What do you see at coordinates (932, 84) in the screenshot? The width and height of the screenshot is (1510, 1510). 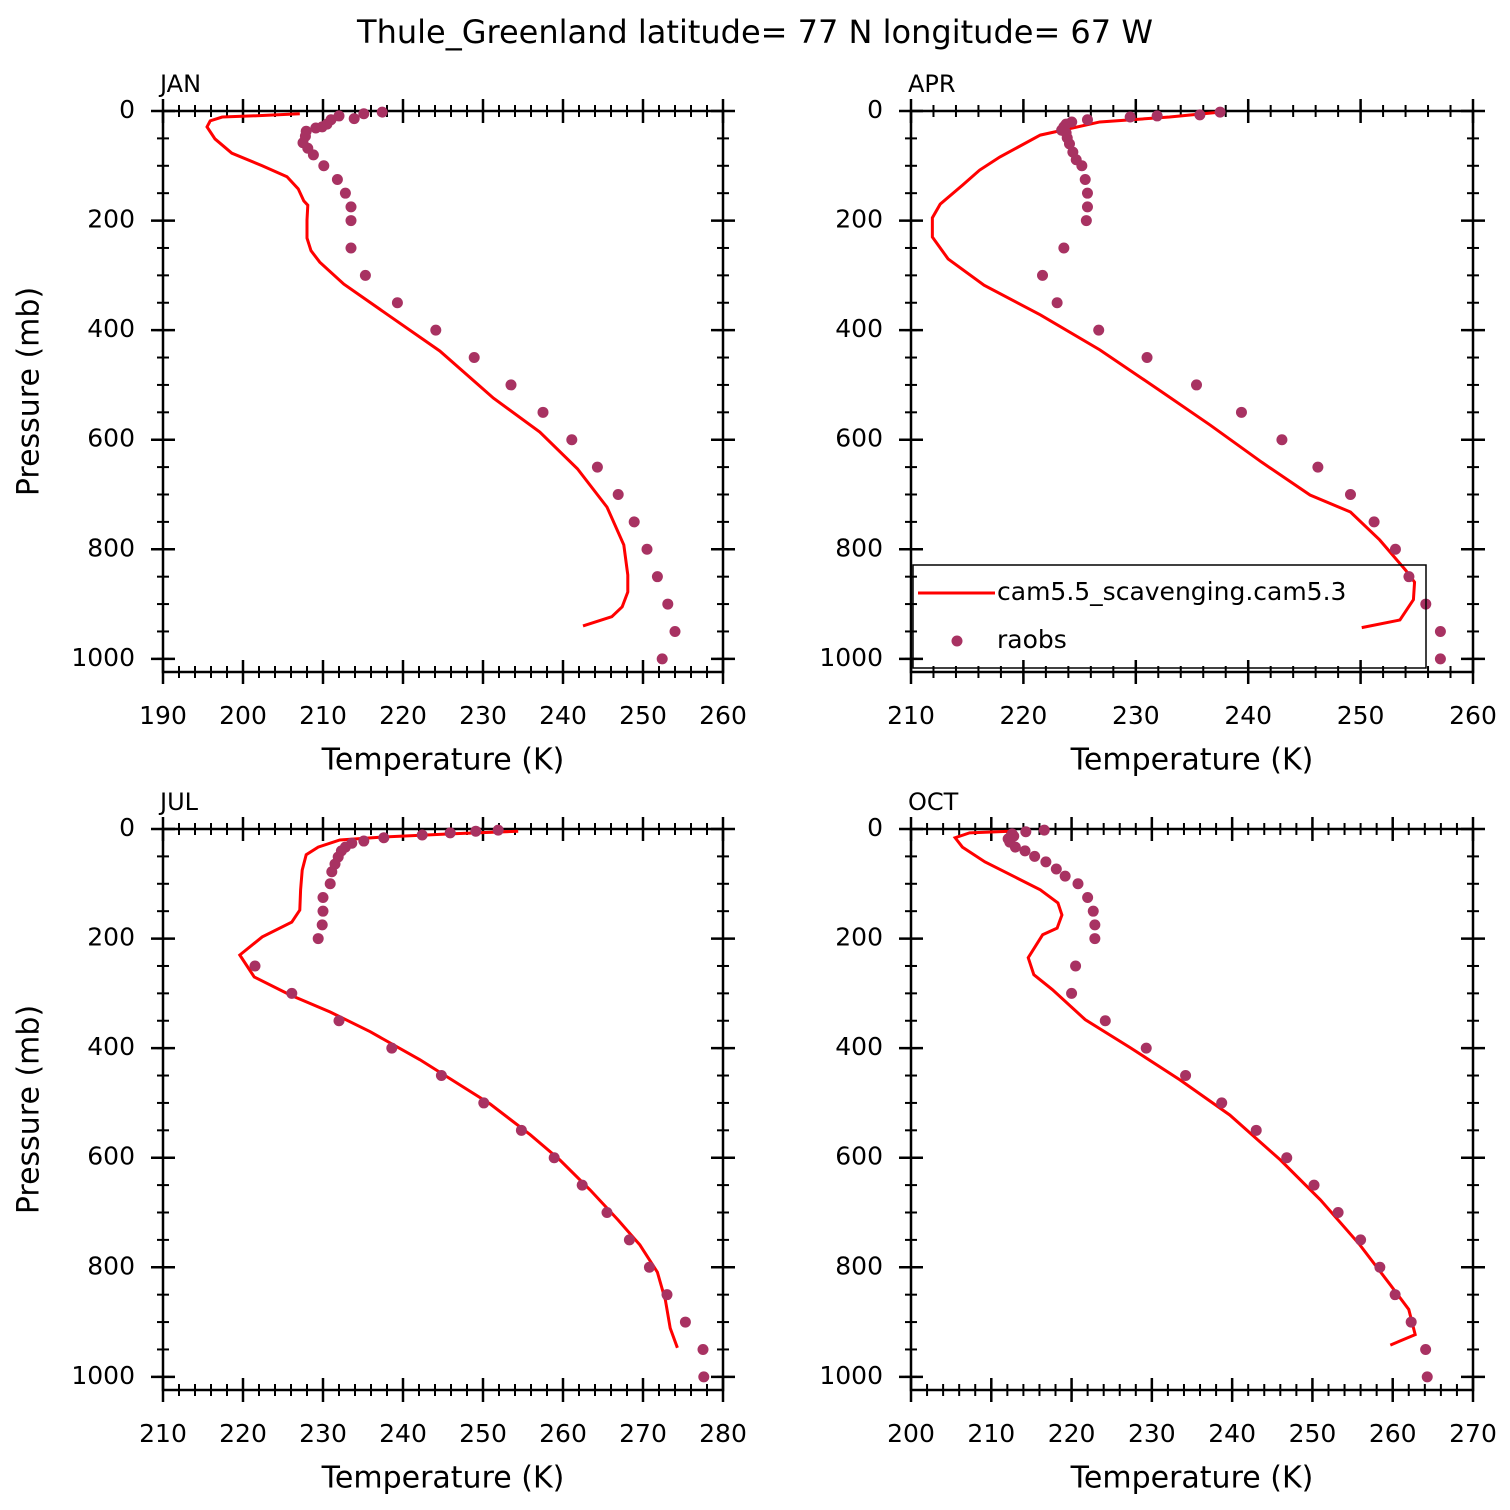 I see `panel-label: APR` at bounding box center [932, 84].